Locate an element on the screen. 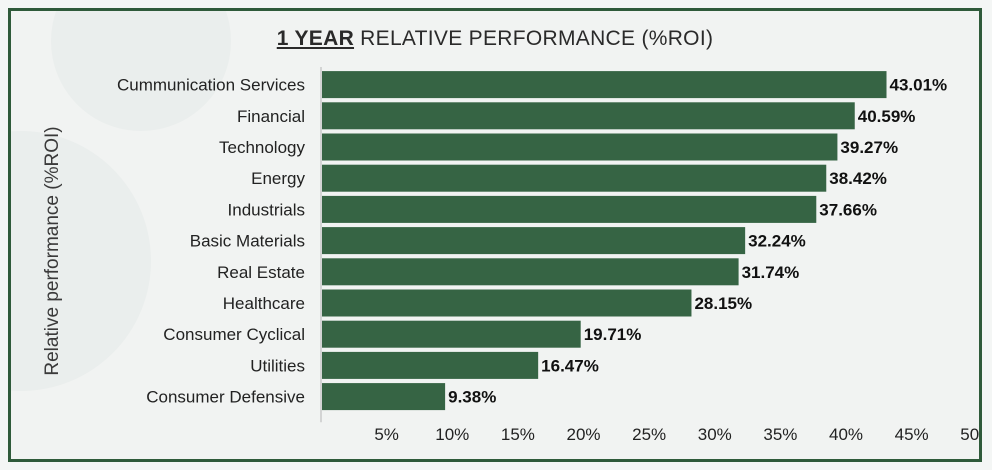 The width and height of the screenshot is (992, 470). x-tick-label: 50% is located at coordinates (969, 434).